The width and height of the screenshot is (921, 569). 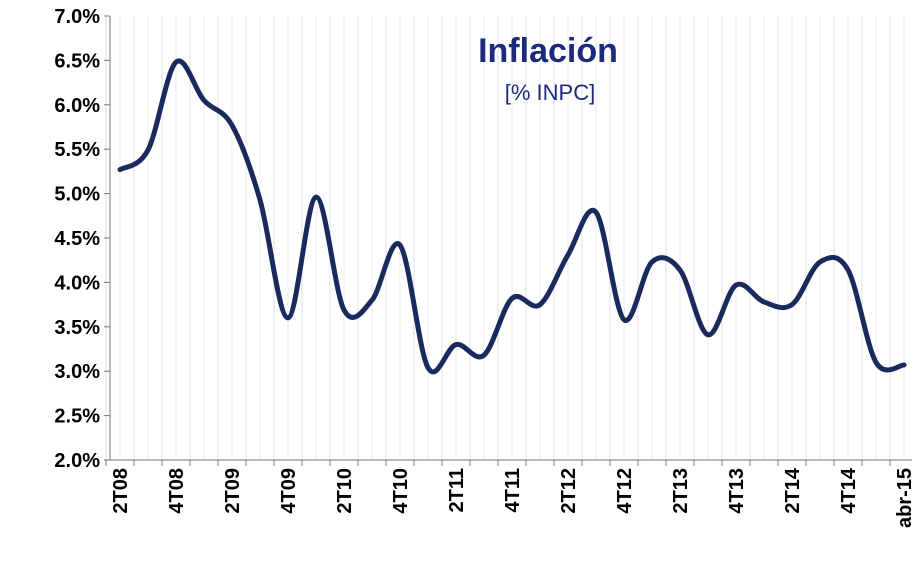 What do you see at coordinates (550, 92) in the screenshot?
I see `chart-subtitle: [% INPC]` at bounding box center [550, 92].